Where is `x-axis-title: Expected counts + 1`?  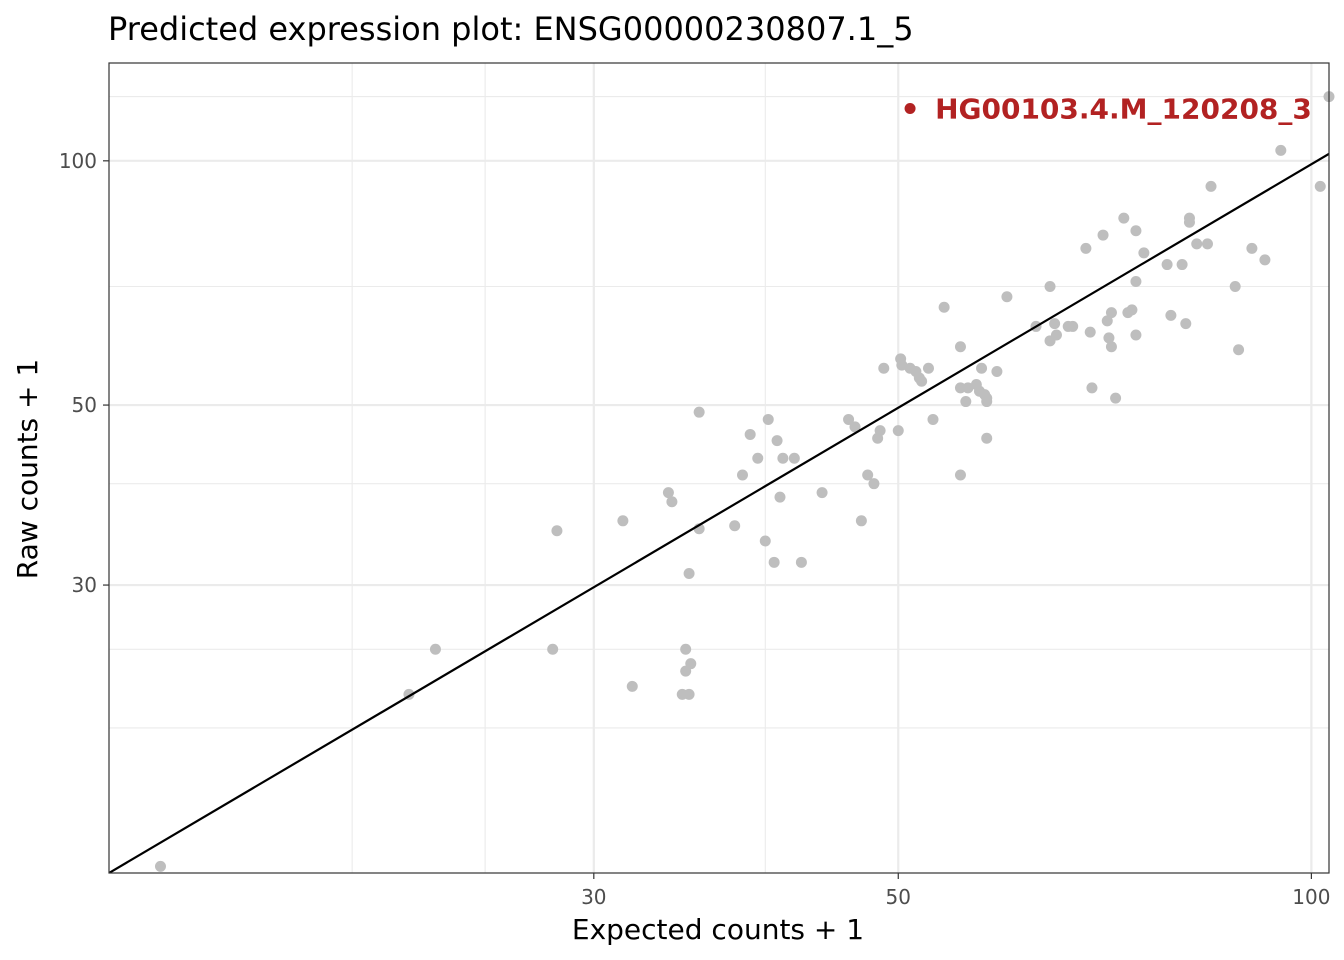 x-axis-title: Expected counts + 1 is located at coordinates (718, 929).